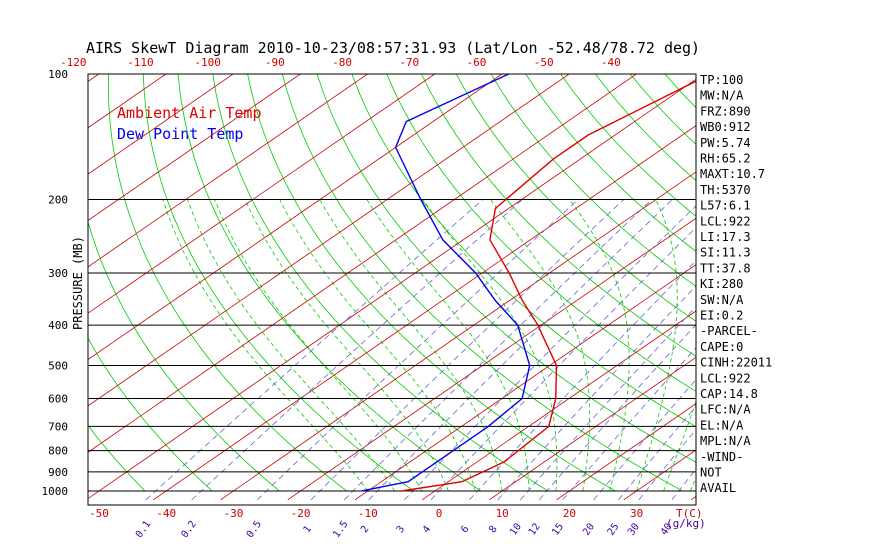 The width and height of the screenshot is (870, 560). Describe the element at coordinates (636, 513) in the screenshot. I see `bottom-temp-tick-label: 30` at that location.